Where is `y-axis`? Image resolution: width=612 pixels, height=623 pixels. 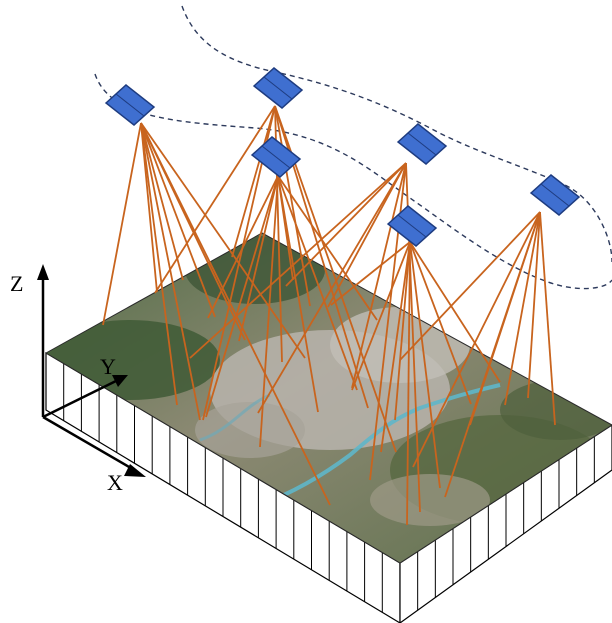 y-axis is located at coordinates (80, 398).